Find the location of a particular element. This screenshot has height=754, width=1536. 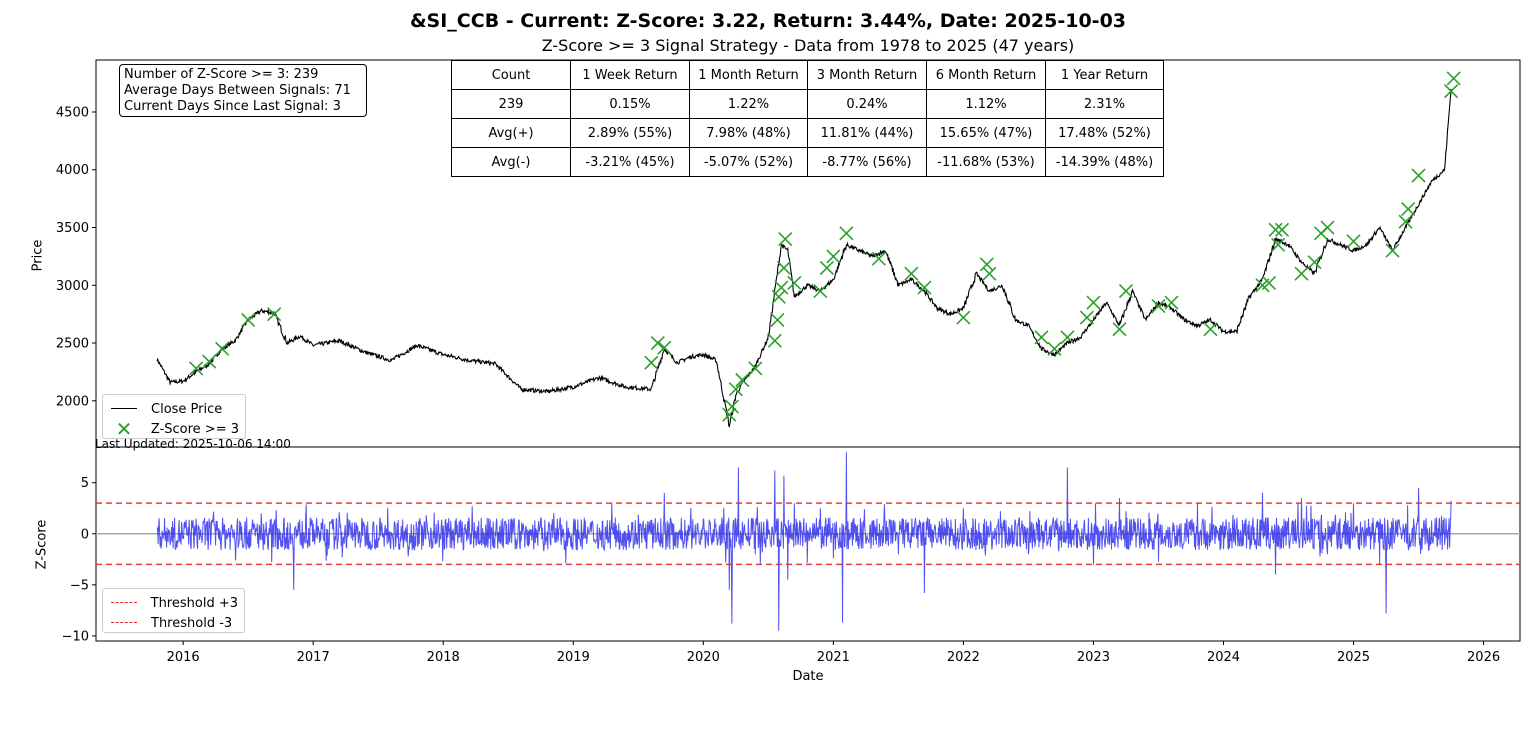

x-tick-label: 2025 is located at coordinates (1353, 657).